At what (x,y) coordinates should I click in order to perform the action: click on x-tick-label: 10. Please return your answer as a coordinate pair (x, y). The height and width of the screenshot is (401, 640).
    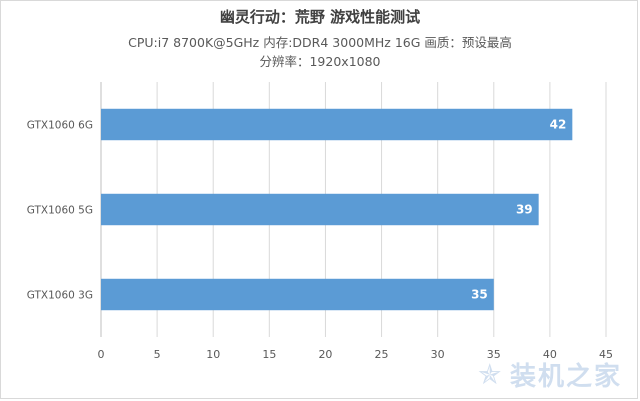
    Looking at the image, I should click on (213, 354).